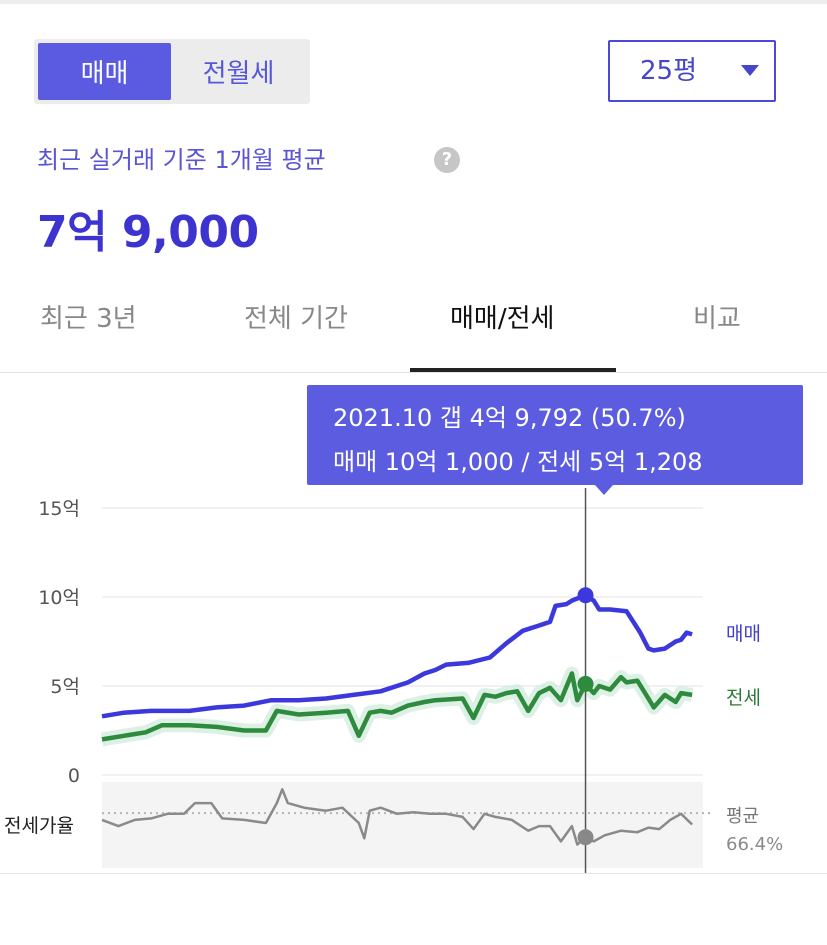 The image size is (827, 945). Describe the element at coordinates (148, 232) in the screenshot. I see `average-price: 7억 9,000` at that location.